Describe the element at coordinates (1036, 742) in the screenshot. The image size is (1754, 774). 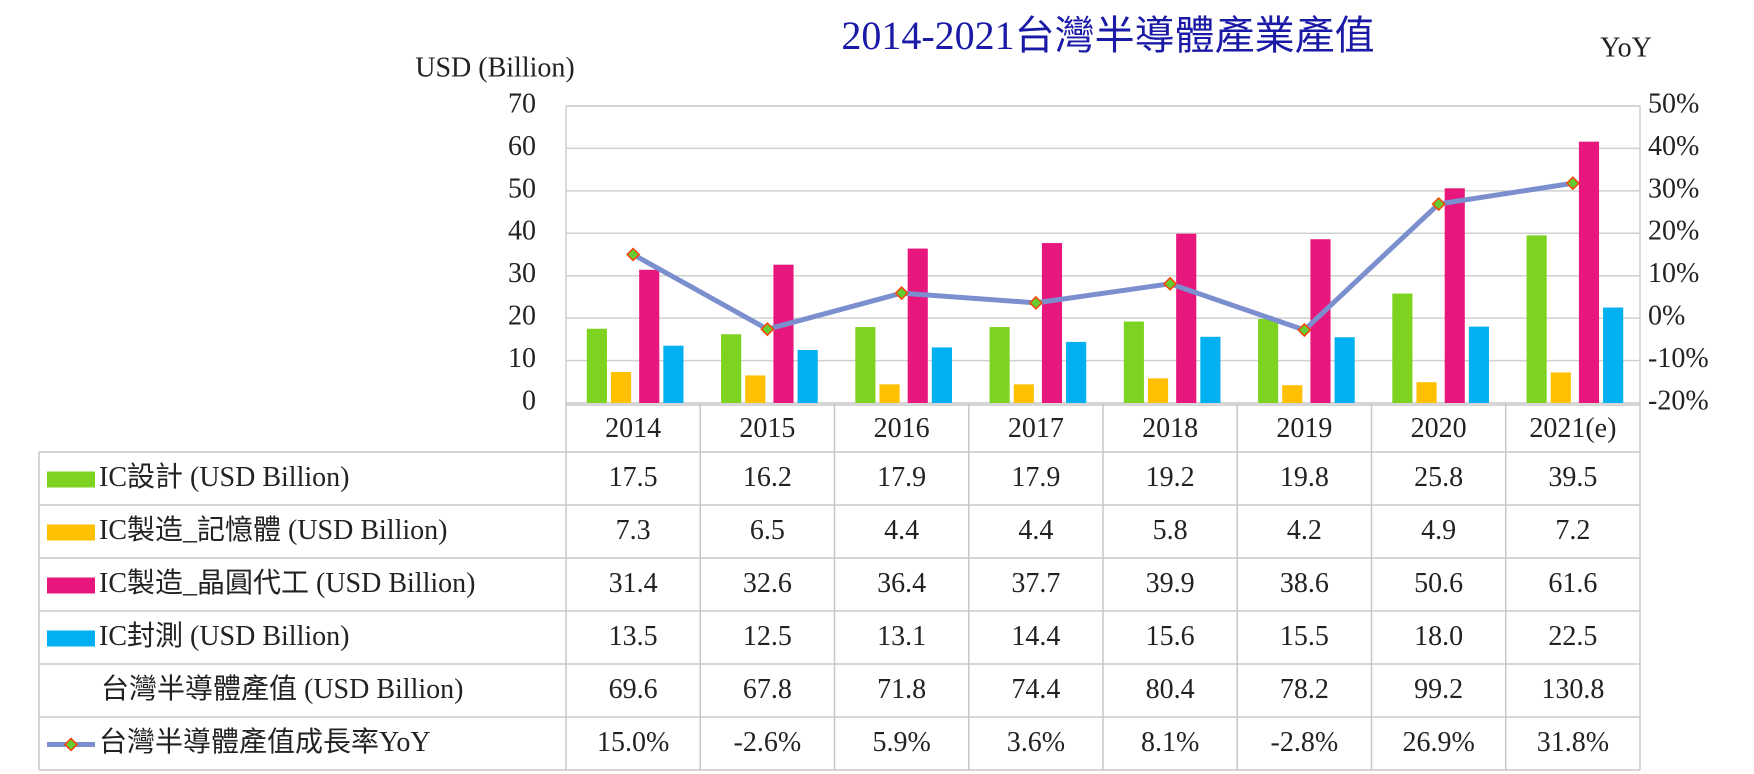
I see `table-cell: 3.6%` at that location.